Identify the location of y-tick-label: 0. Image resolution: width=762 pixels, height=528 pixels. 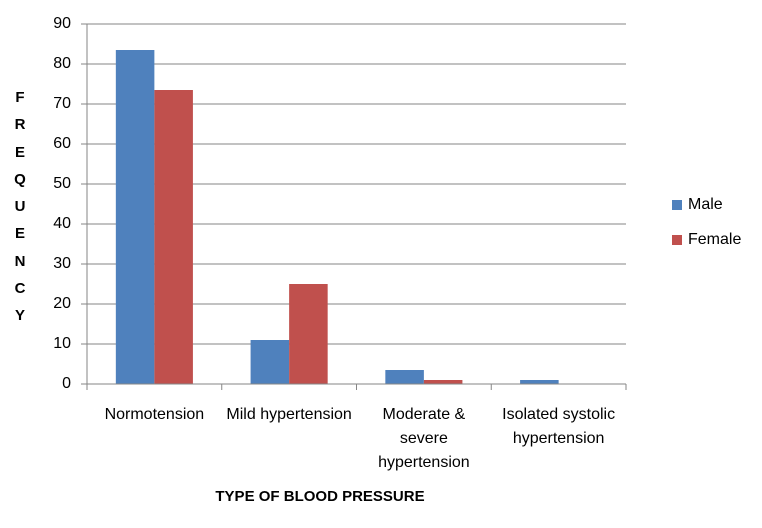
(66, 383).